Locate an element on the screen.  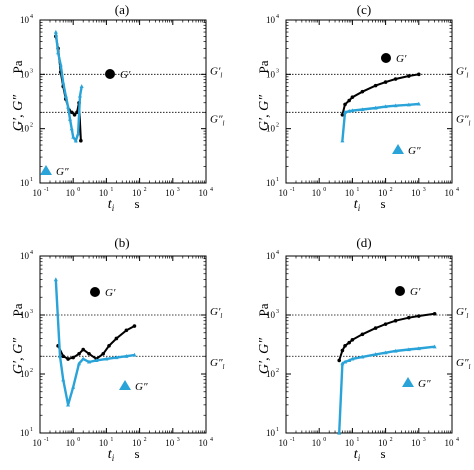
y-tick-exponent: 4 is located at coordinates (31, 253).